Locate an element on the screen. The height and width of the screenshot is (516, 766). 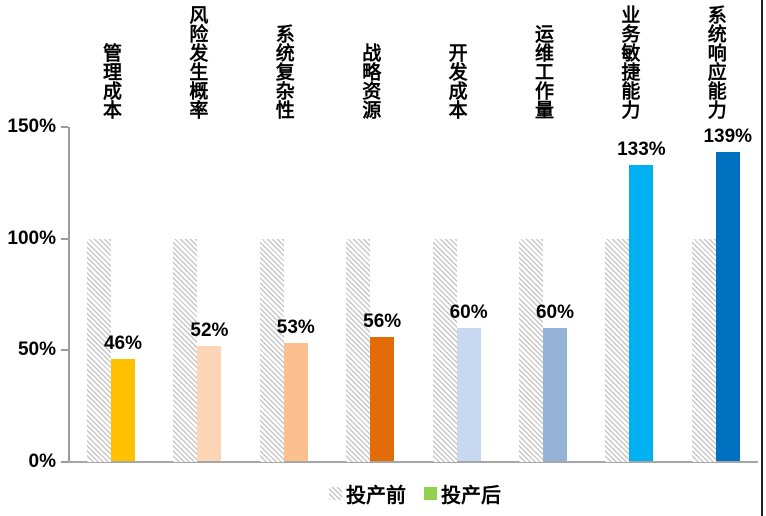
bar-value-label: 52% is located at coordinates (209, 330).